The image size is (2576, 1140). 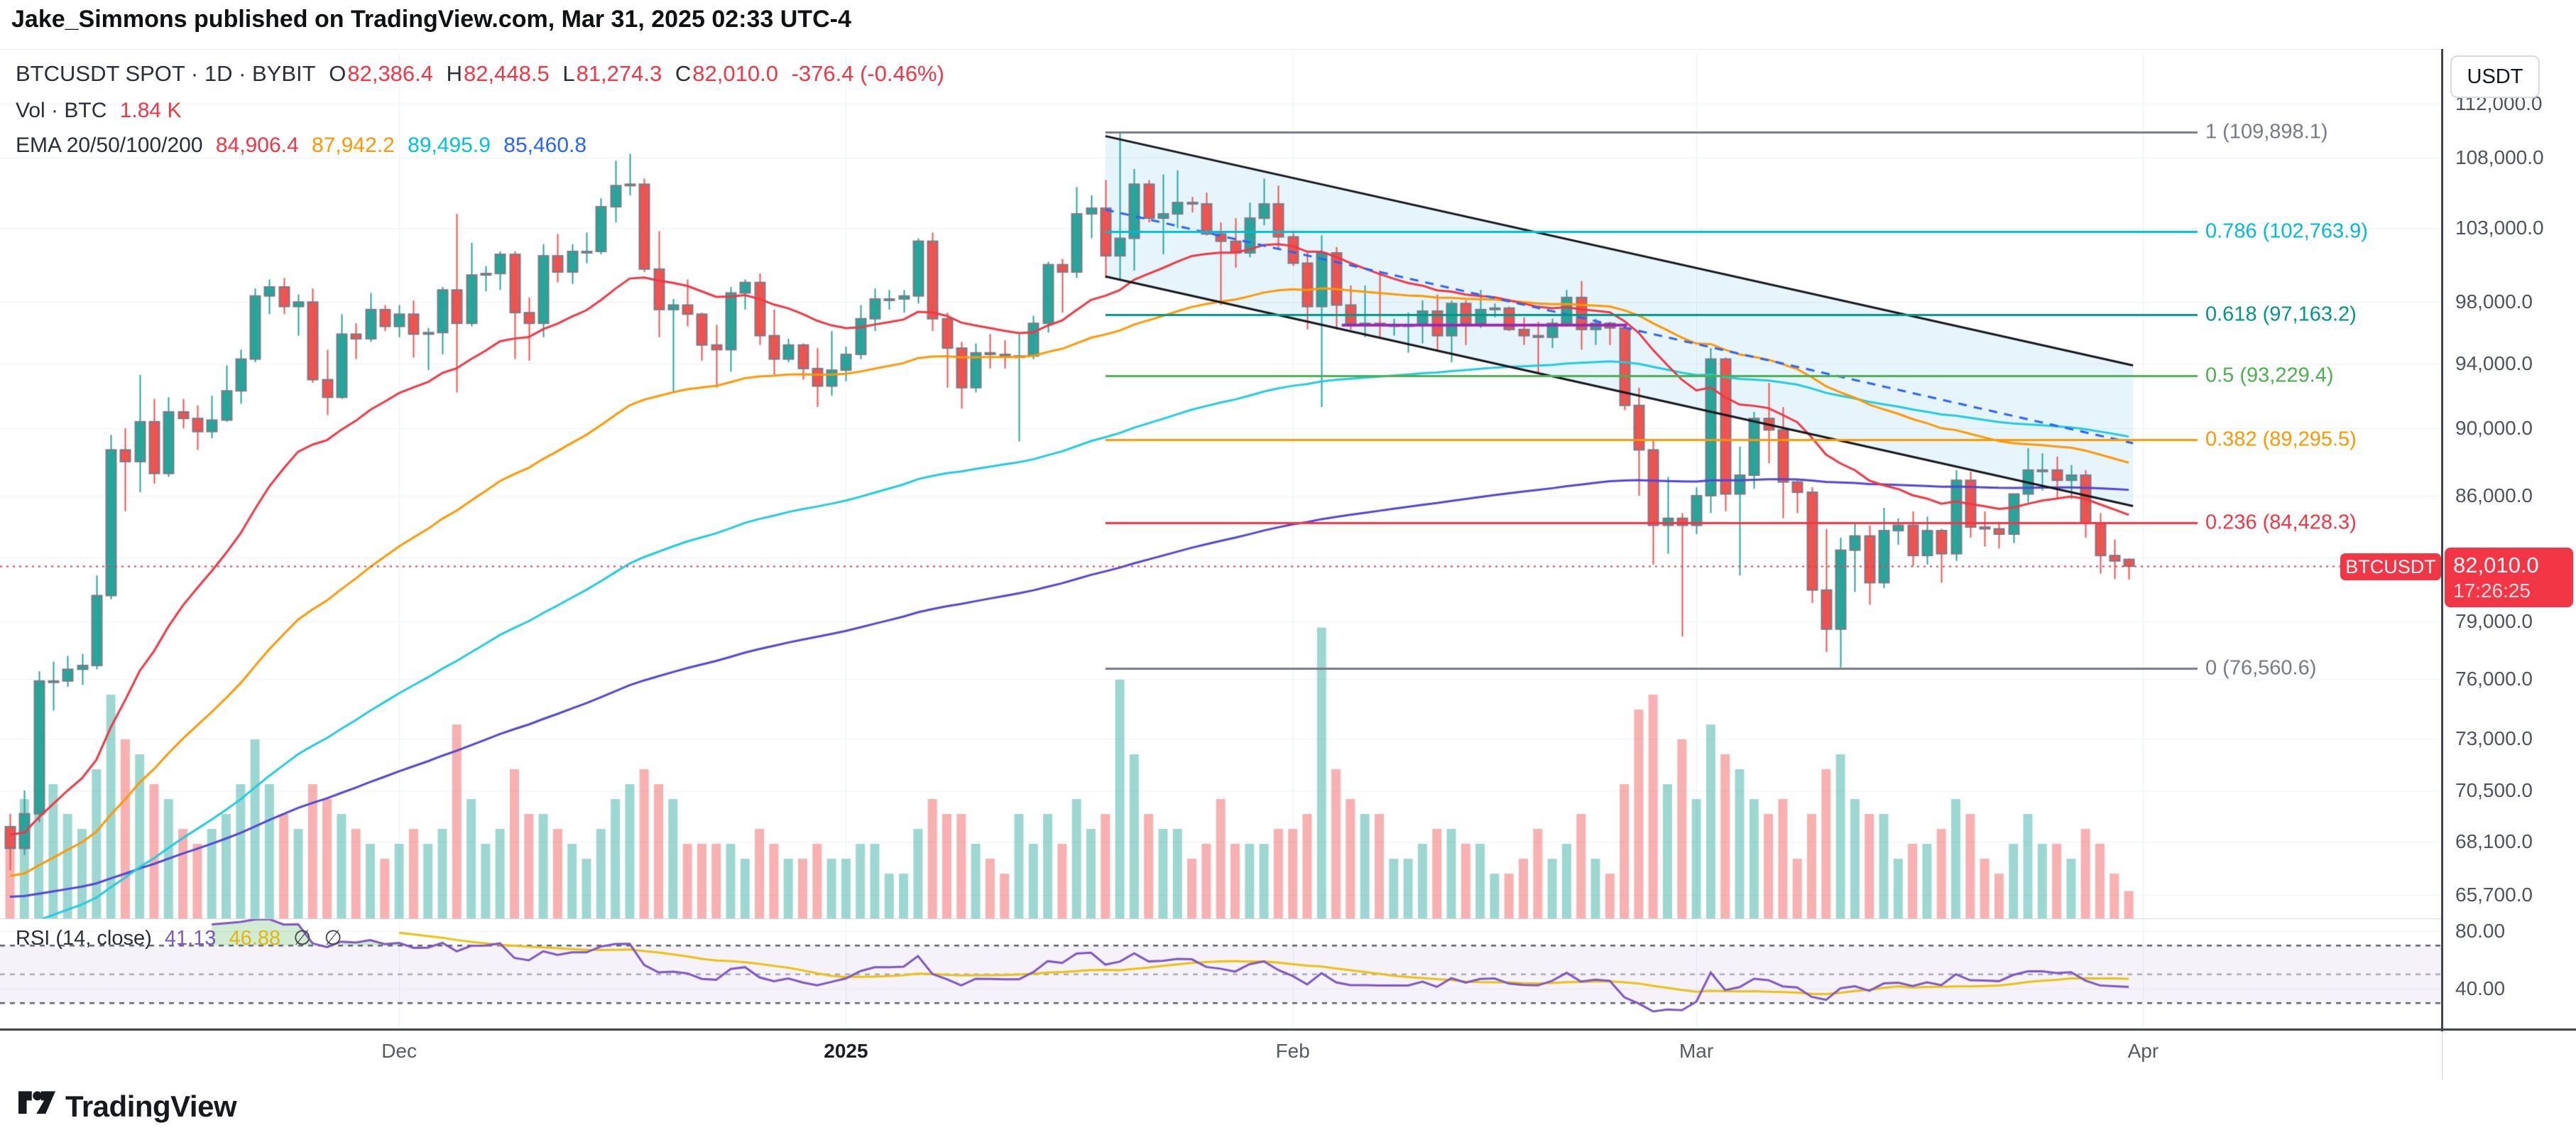 I want to click on change-value: -376.4 (-0.46%), so click(x=867, y=73).